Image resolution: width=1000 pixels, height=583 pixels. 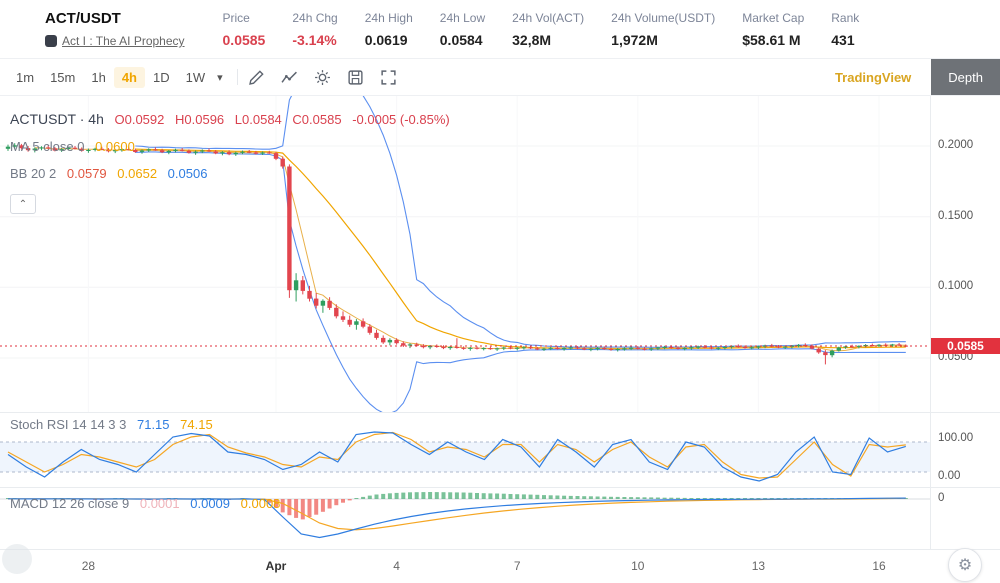 I want to click on stat-label: 24h Volume(USDT), so click(x=663, y=18).